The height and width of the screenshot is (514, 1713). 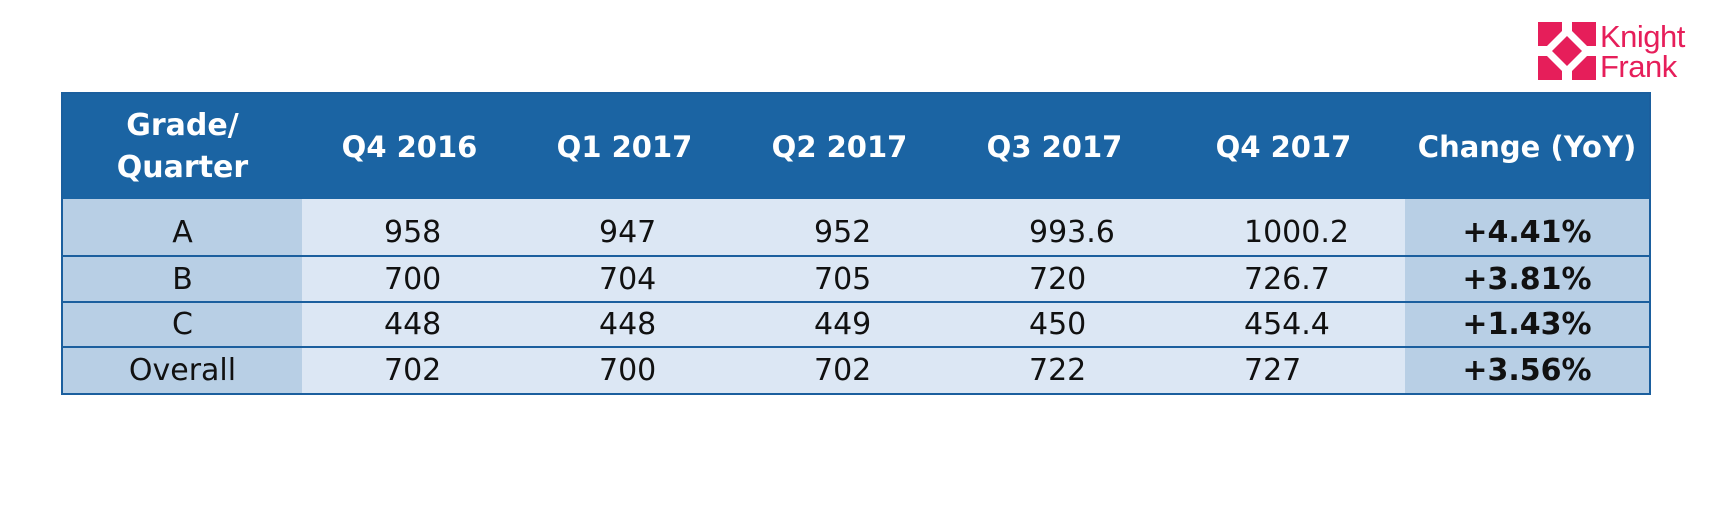 What do you see at coordinates (182, 125) in the screenshot?
I see `header-grade-line-1: Grade/` at bounding box center [182, 125].